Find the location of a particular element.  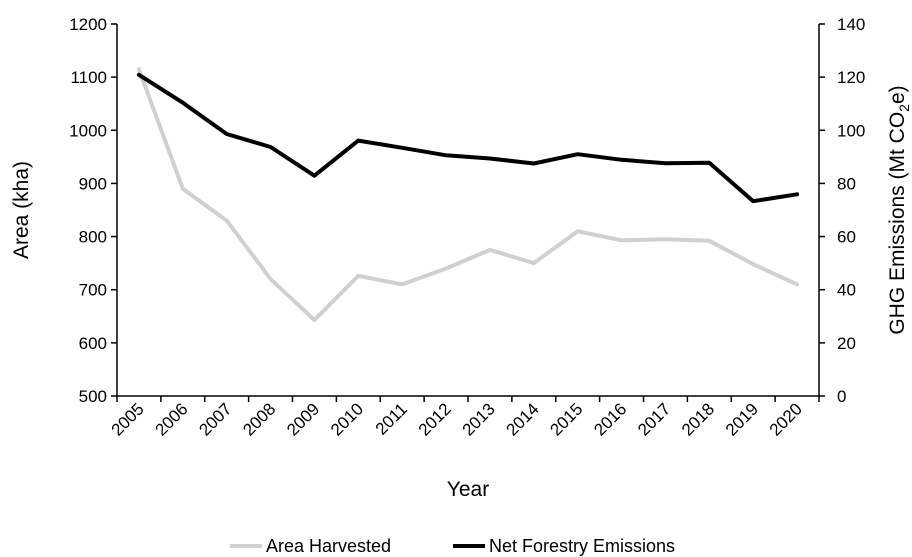

right-y-tick-label: 140 is located at coordinates (851, 24).